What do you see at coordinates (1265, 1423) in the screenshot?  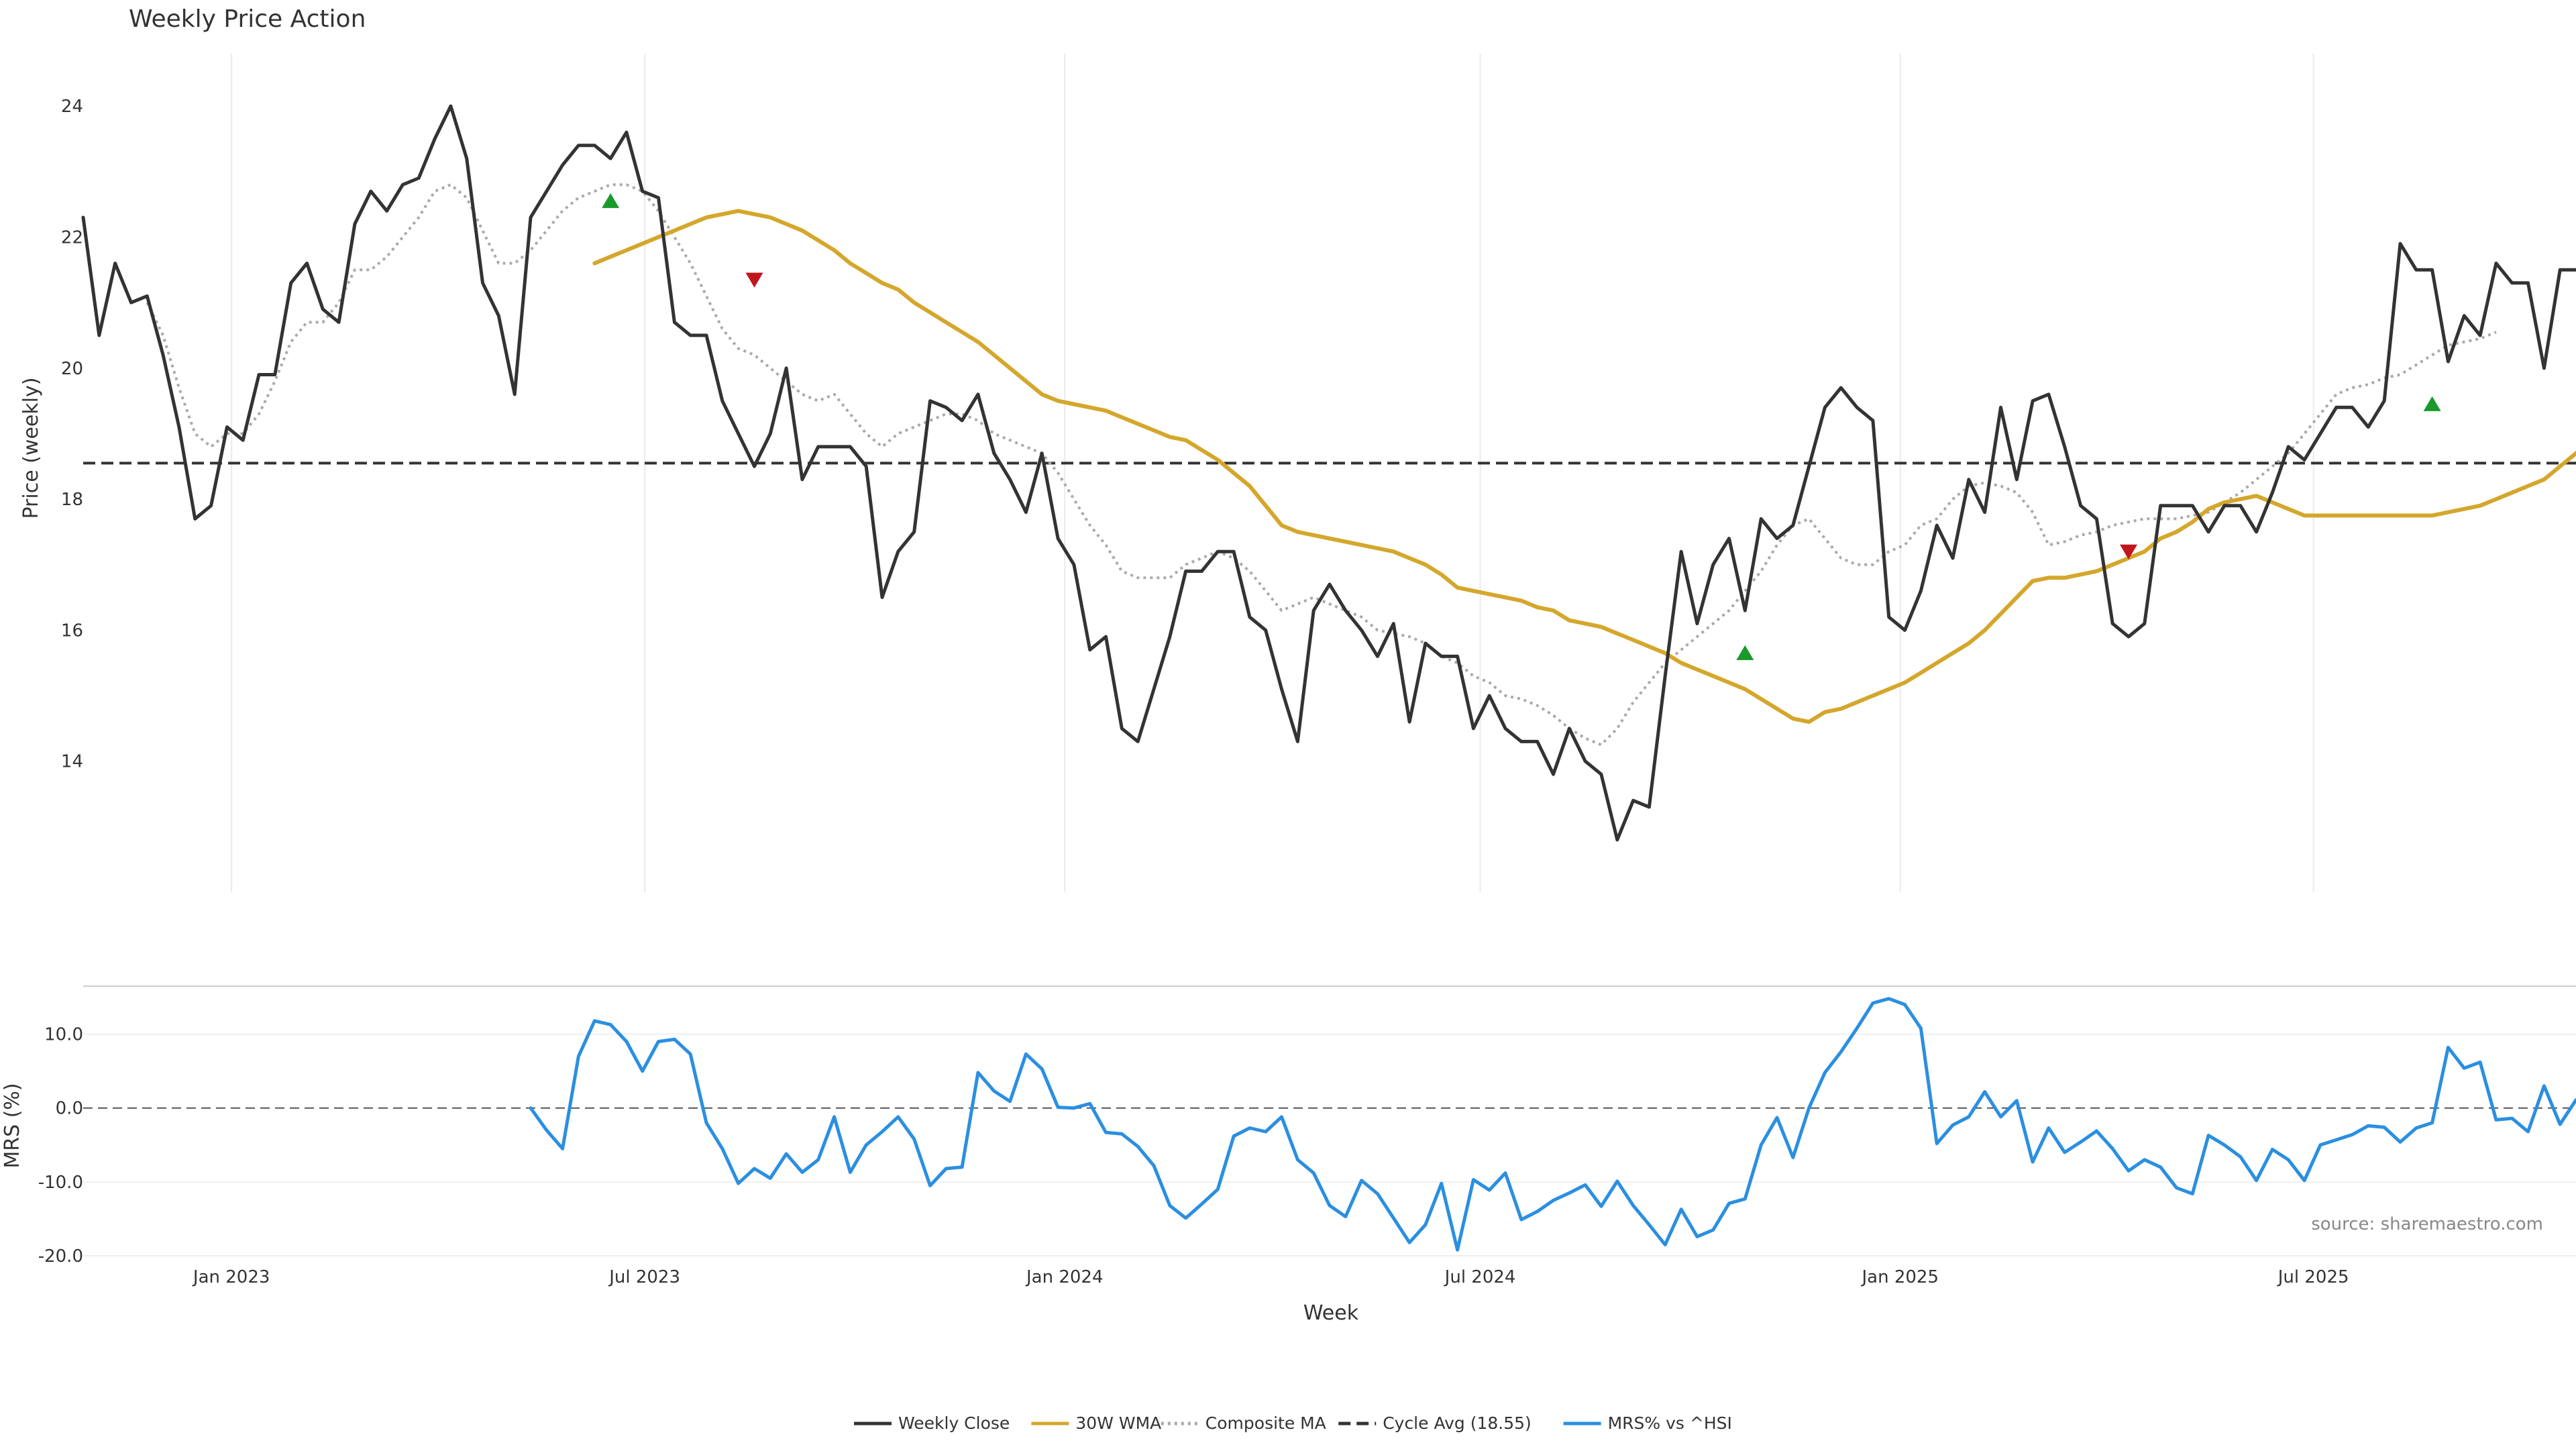 I see `legend-label-composite-ma: Composite MA` at bounding box center [1265, 1423].